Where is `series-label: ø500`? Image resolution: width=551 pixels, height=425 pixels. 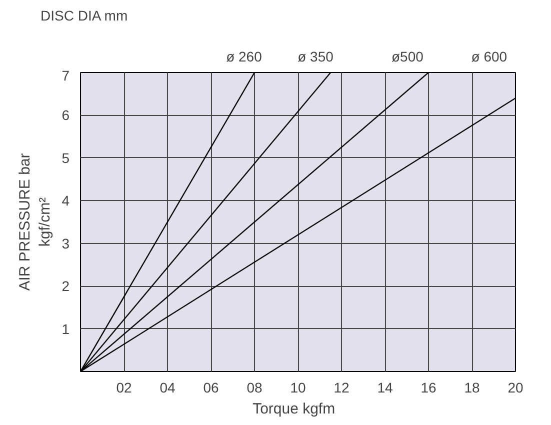 series-label: ø500 is located at coordinates (408, 56).